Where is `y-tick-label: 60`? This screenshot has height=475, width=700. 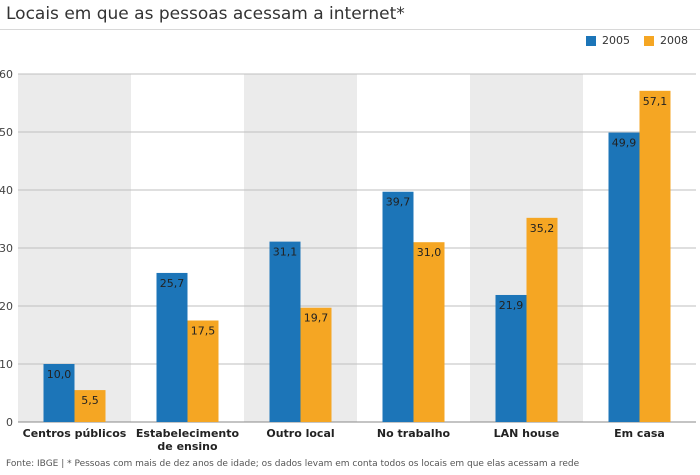 y-tick-label: 60 is located at coordinates (6, 74).